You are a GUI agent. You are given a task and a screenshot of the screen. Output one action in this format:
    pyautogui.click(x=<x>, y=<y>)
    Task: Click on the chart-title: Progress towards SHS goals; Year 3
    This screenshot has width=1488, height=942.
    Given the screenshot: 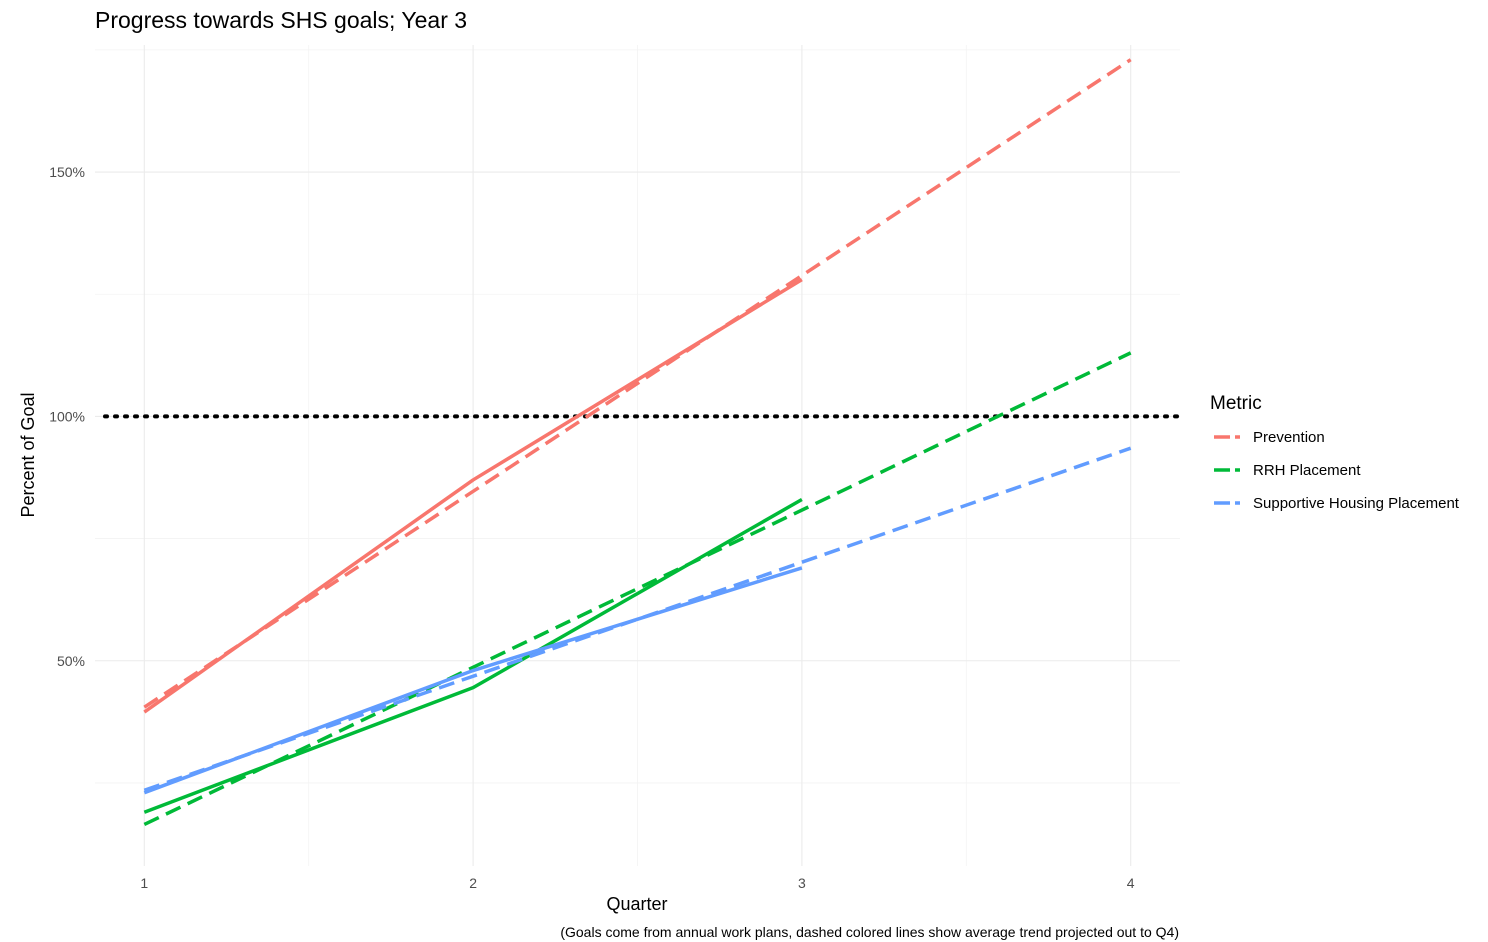 What is the action you would take?
    pyautogui.click(x=281, y=20)
    